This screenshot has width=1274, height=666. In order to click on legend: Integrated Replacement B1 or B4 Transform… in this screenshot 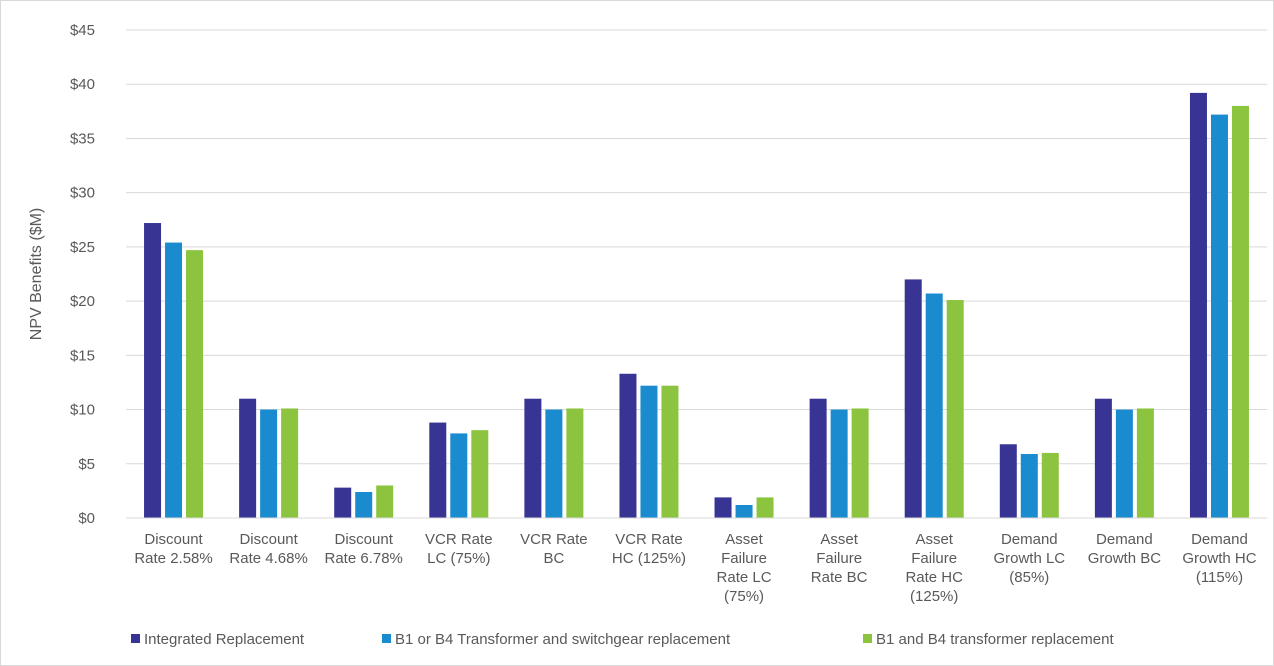, I will do `click(622, 639)`.